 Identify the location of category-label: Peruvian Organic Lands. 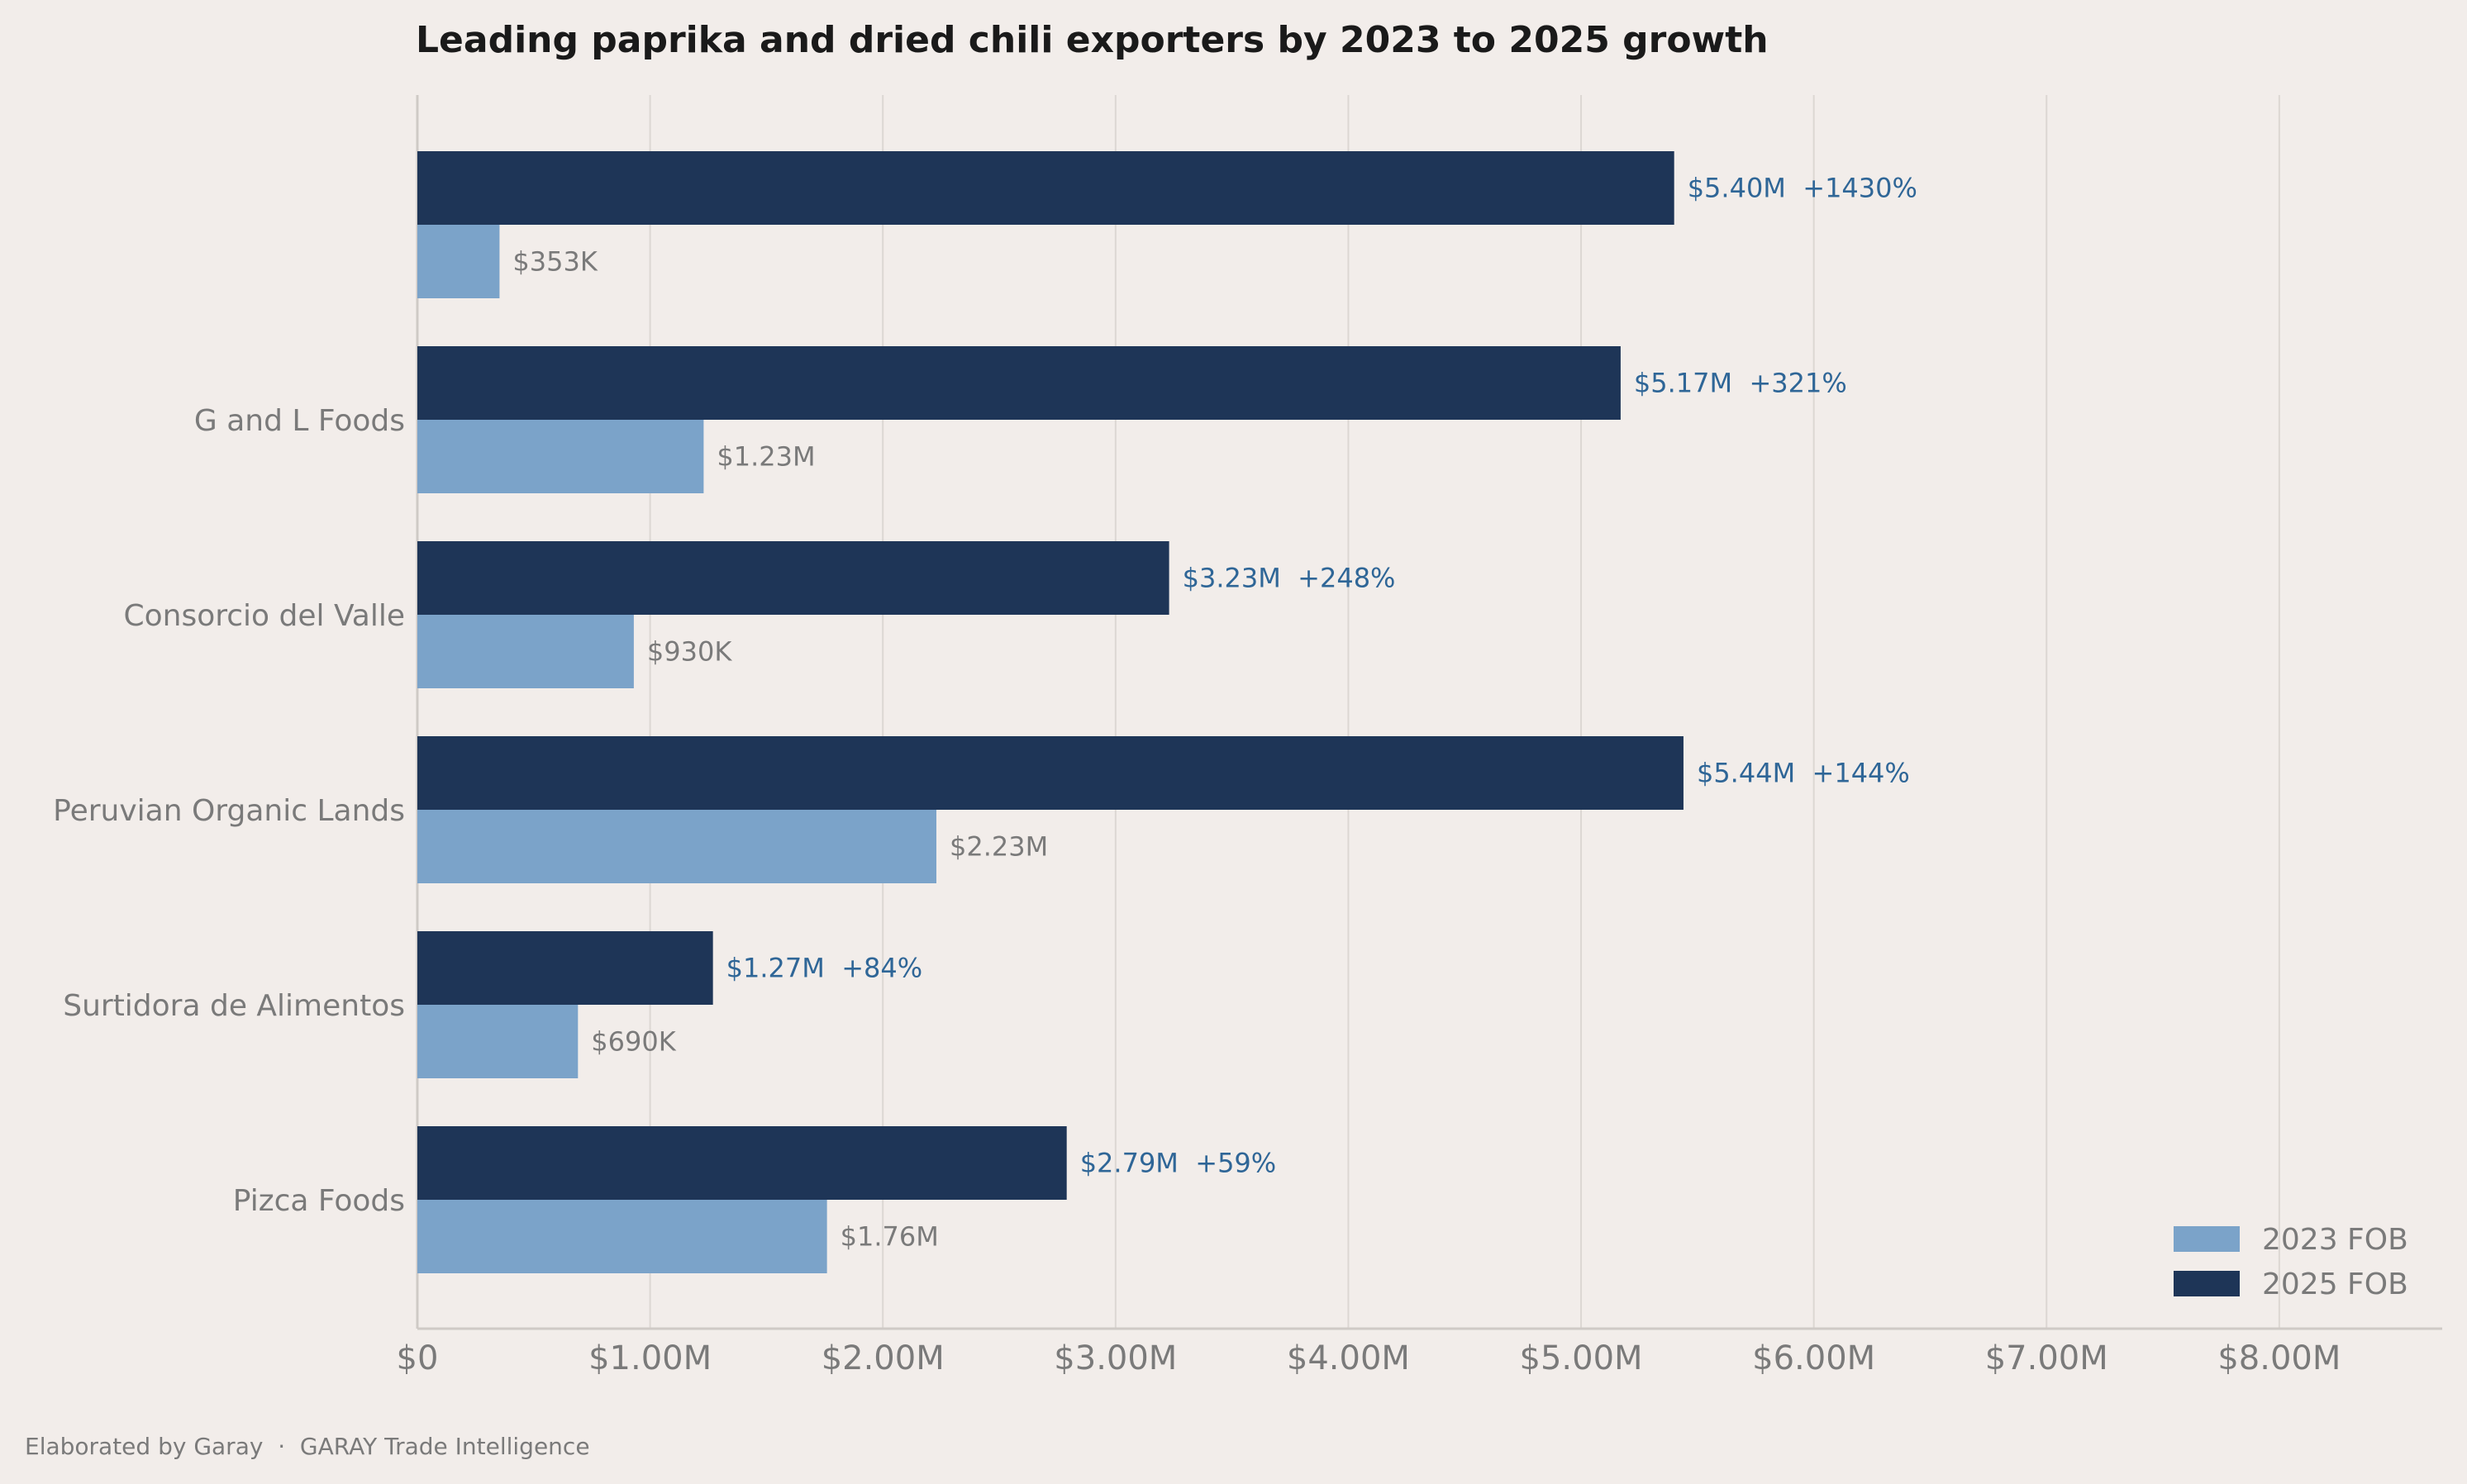
(229, 811).